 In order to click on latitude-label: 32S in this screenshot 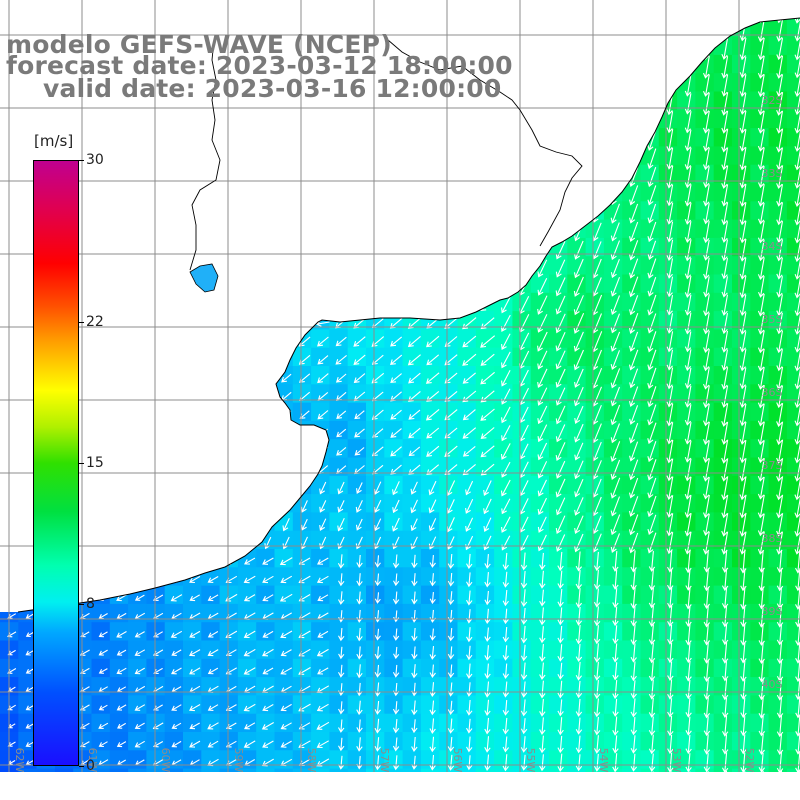, I will do `click(772, 100)`.